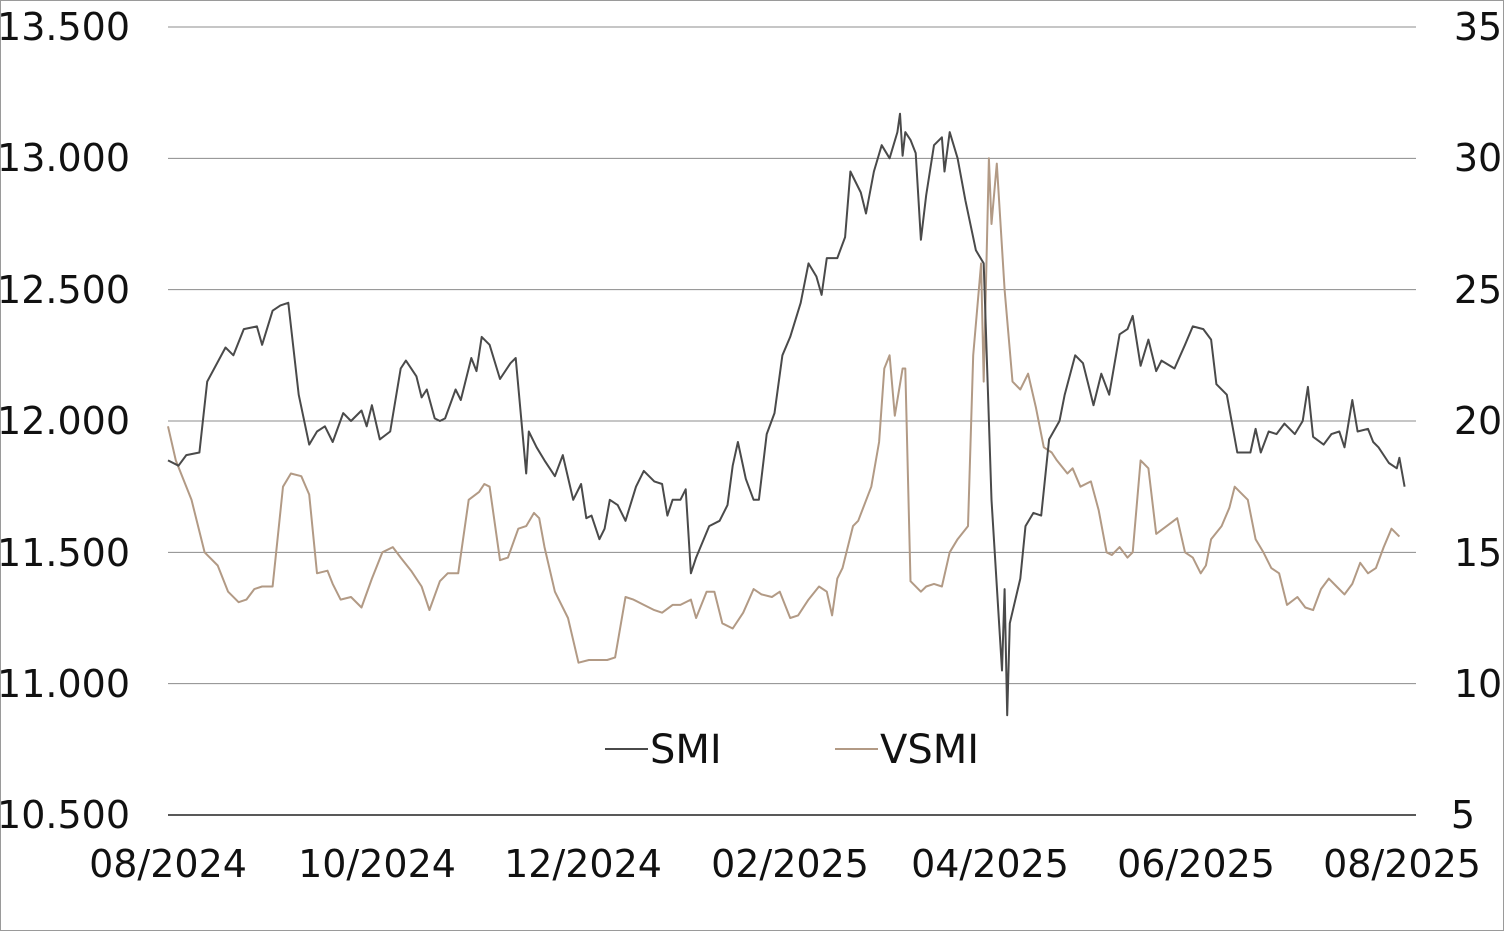 The height and width of the screenshot is (931, 1504). What do you see at coordinates (377, 864) in the screenshot?
I see `x-tick-label: 10/2024` at bounding box center [377, 864].